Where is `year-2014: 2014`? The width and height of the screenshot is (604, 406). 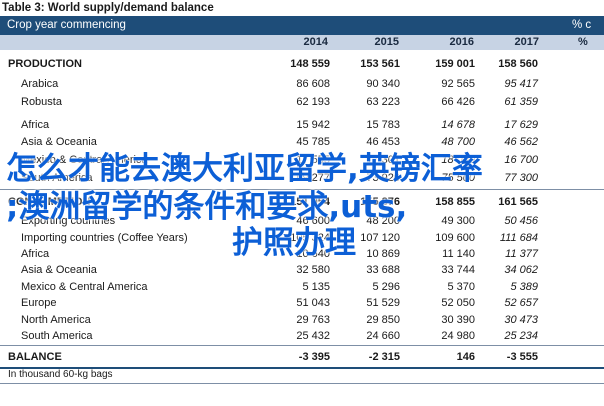
year-2014: 2014 is located at coordinates (315, 42).